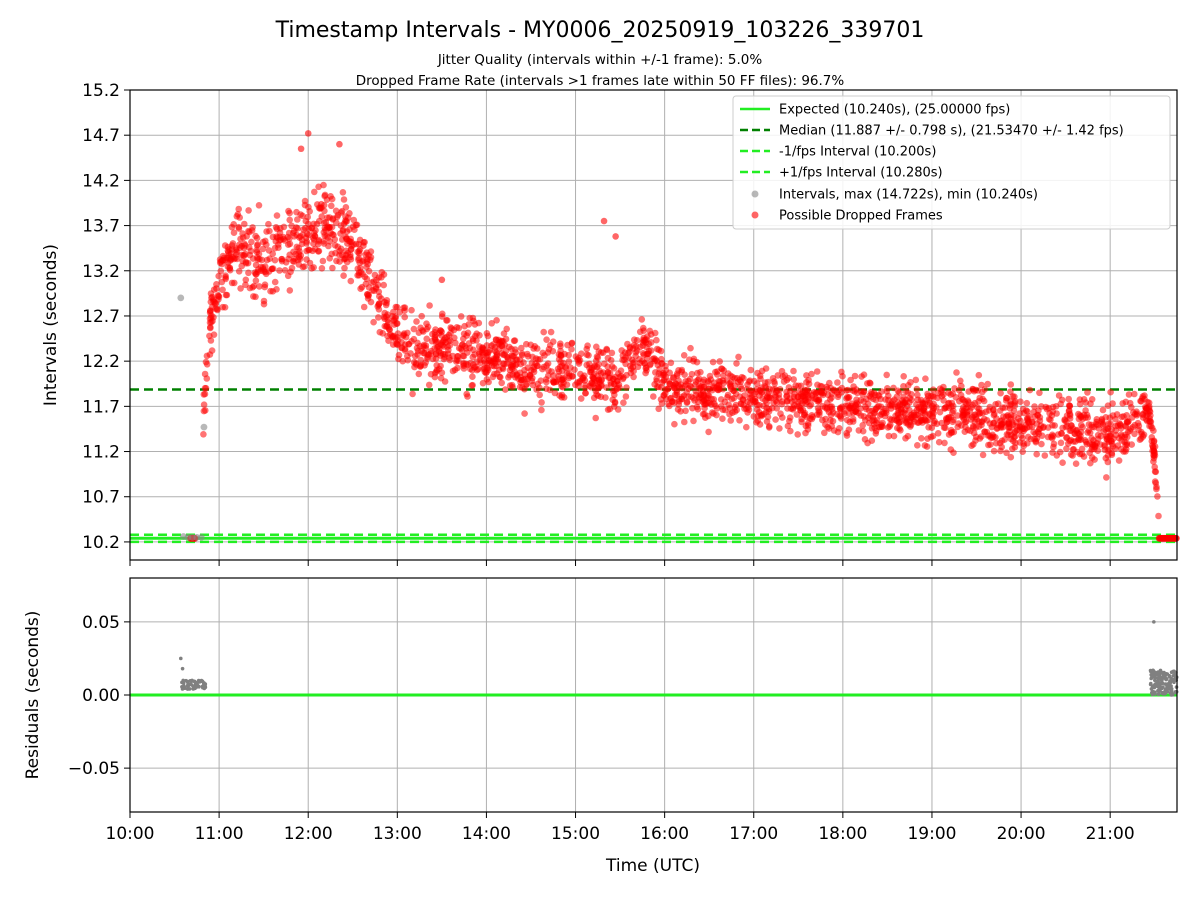 The width and height of the screenshot is (1200, 900). Describe the element at coordinates (861, 216) in the screenshot. I see `legend-dropped: Possible Dropped Frames` at that location.